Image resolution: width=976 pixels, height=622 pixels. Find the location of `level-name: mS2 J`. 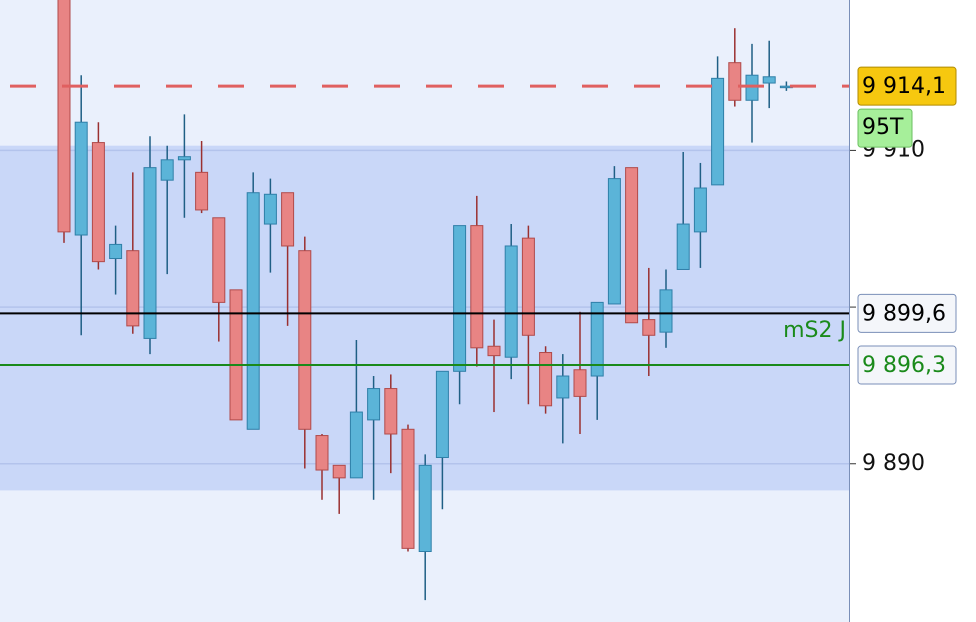

level-name: mS2 J is located at coordinates (814, 330).